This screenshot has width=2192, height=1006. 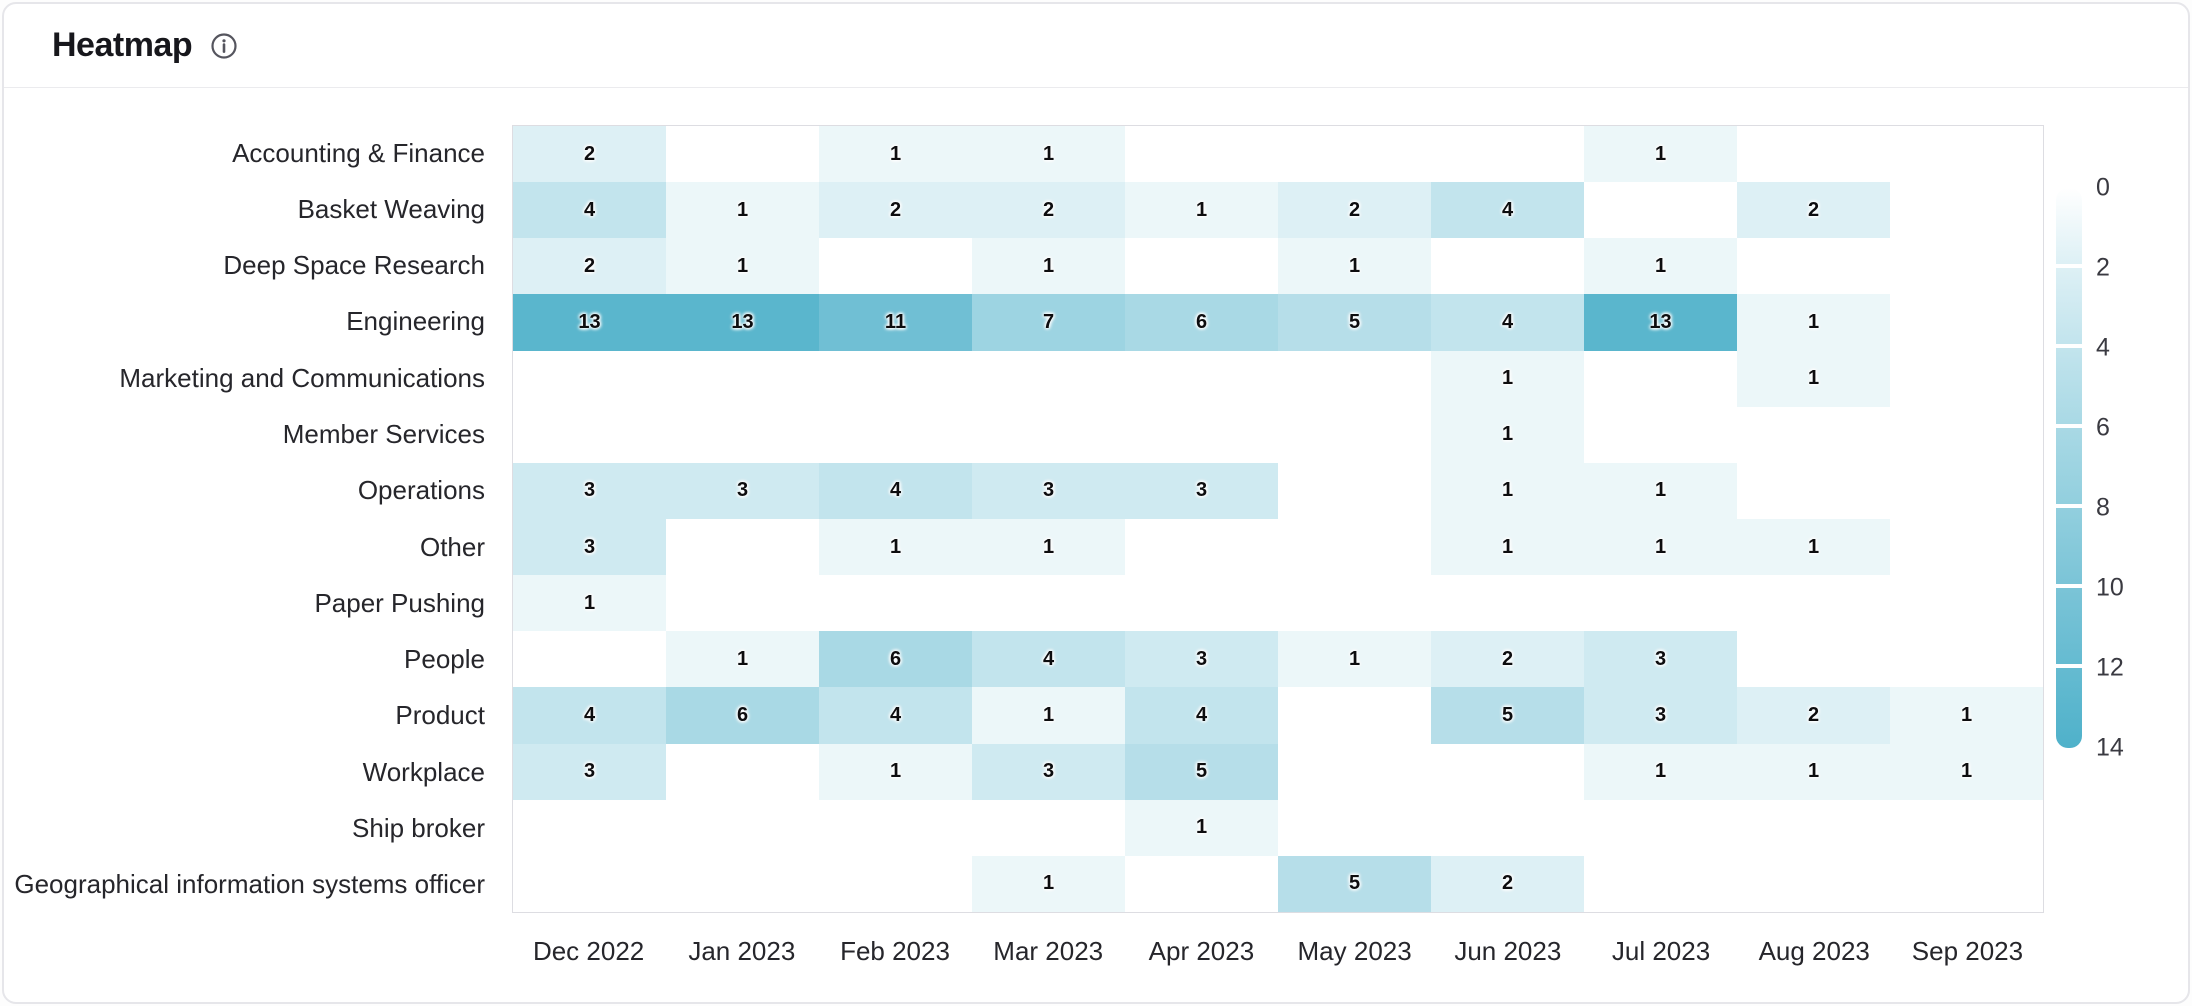 What do you see at coordinates (895, 322) in the screenshot?
I see `heatmap-cell: 11` at bounding box center [895, 322].